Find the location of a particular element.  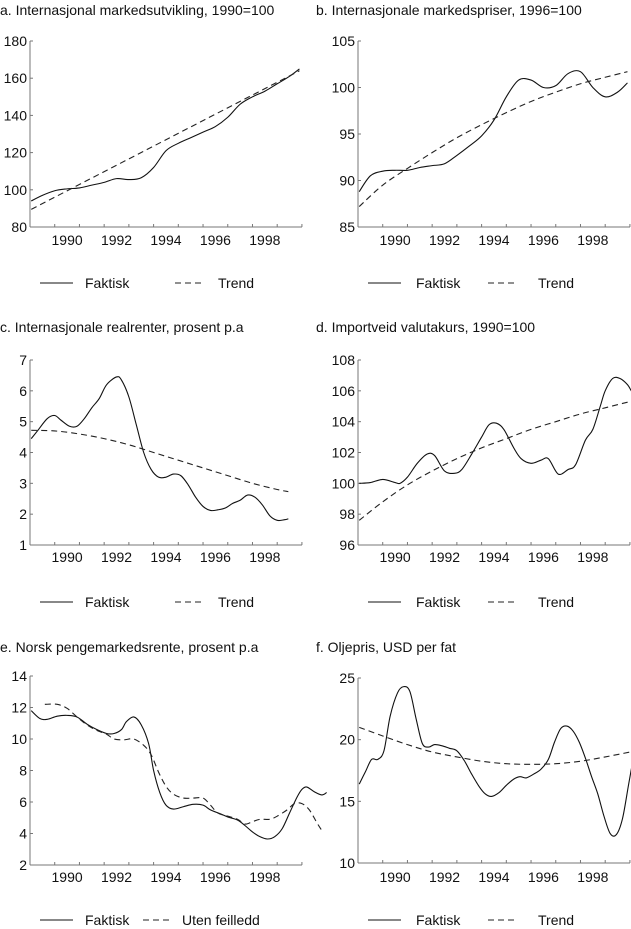

y-tick-label: 105 is located at coordinates (344, 41).